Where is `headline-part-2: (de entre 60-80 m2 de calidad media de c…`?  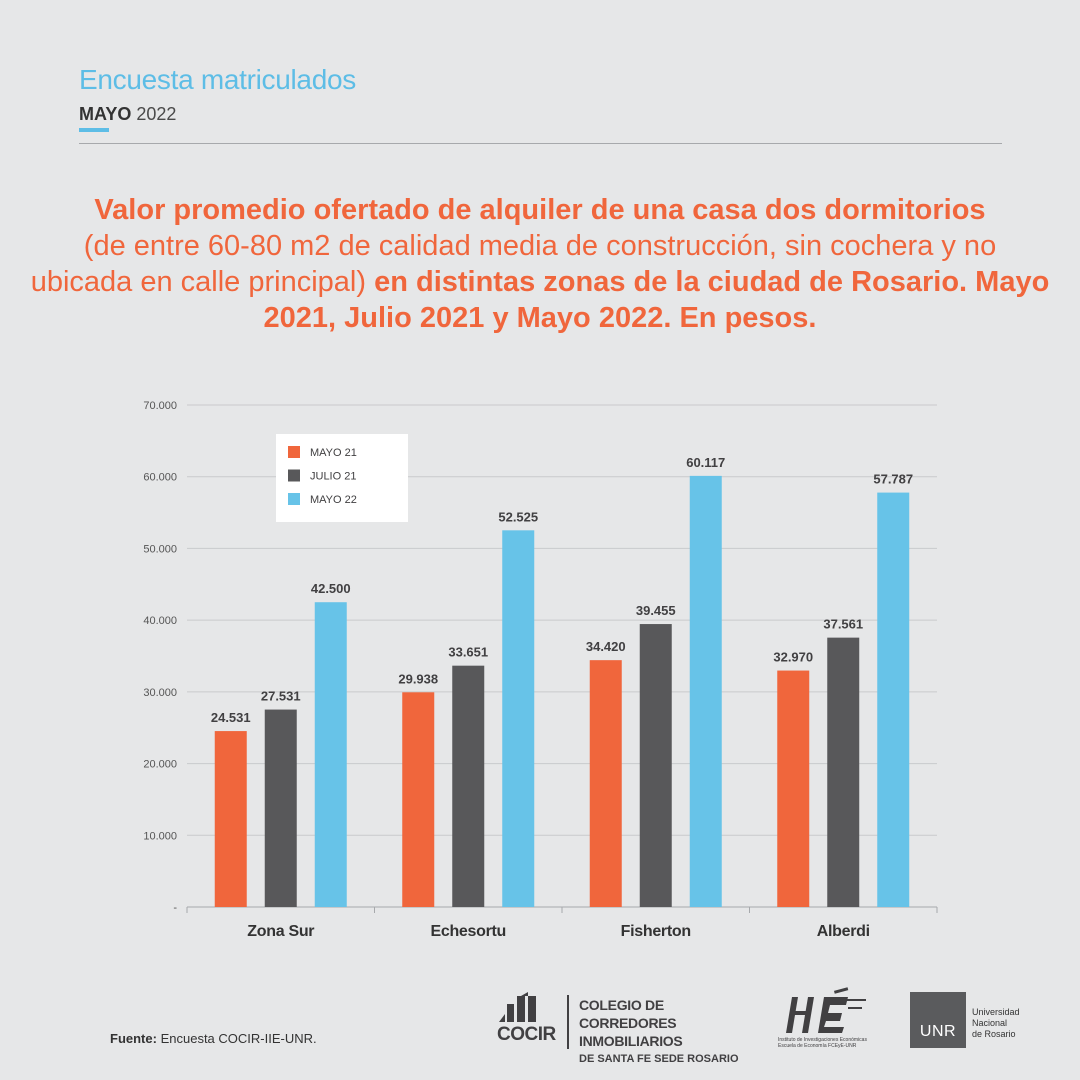
headline-part-2: (de entre 60-80 m2 de calidad media de c… is located at coordinates (513, 264).